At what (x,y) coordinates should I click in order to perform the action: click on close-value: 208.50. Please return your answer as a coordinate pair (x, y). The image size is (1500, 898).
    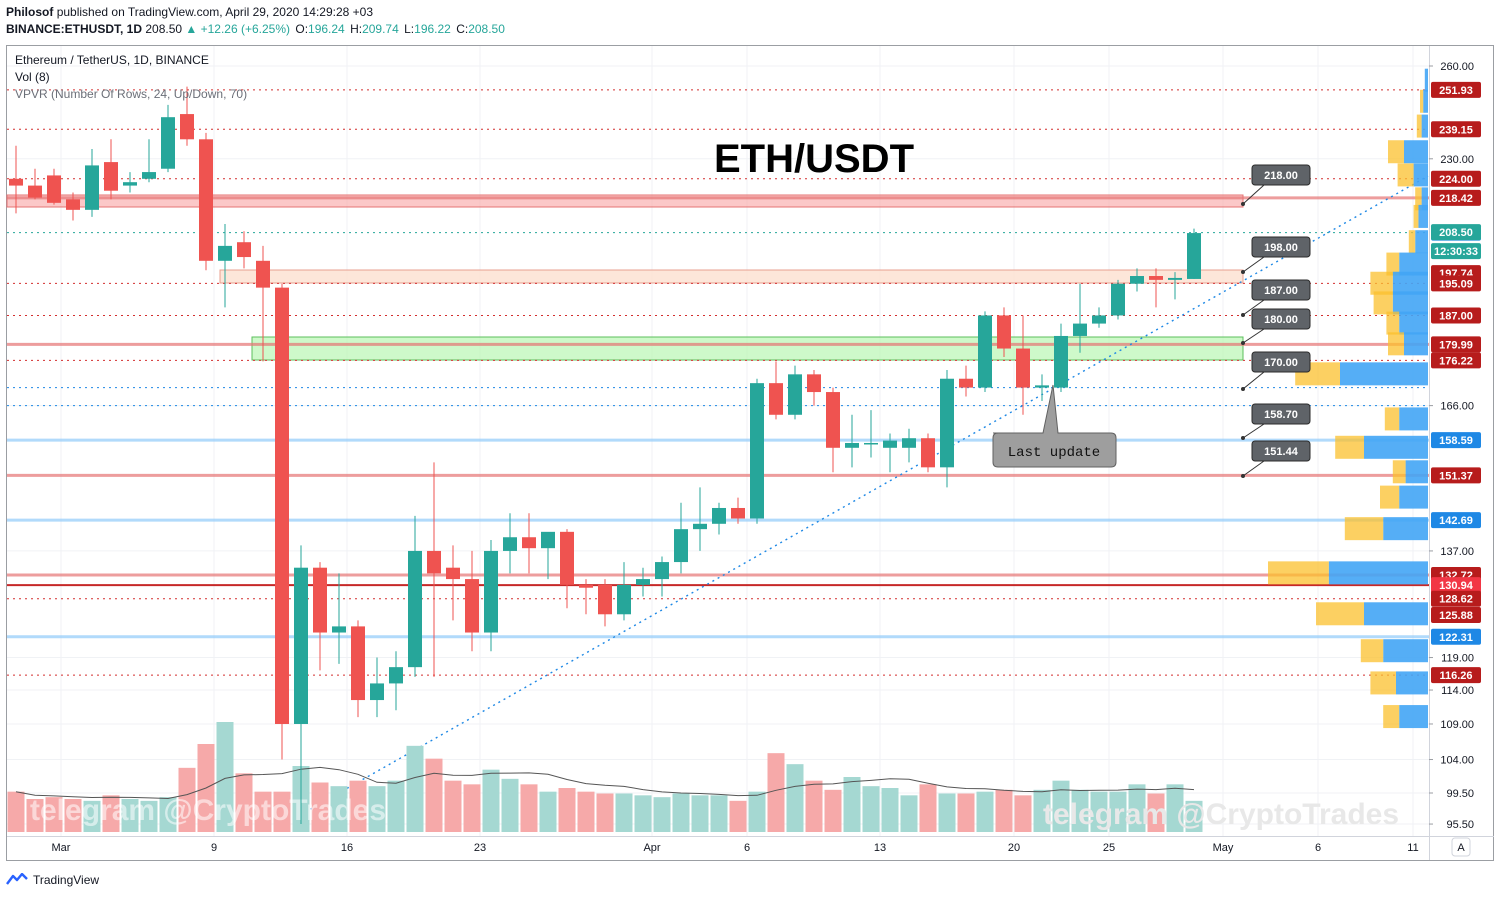
    Looking at the image, I should click on (486, 29).